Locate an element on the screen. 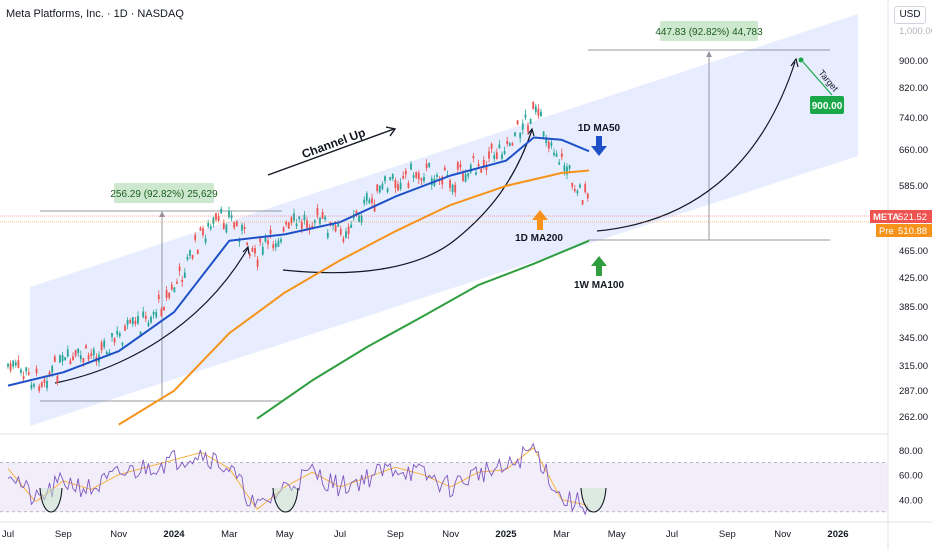 The image size is (932, 550). currency-button: USD is located at coordinates (910, 15).